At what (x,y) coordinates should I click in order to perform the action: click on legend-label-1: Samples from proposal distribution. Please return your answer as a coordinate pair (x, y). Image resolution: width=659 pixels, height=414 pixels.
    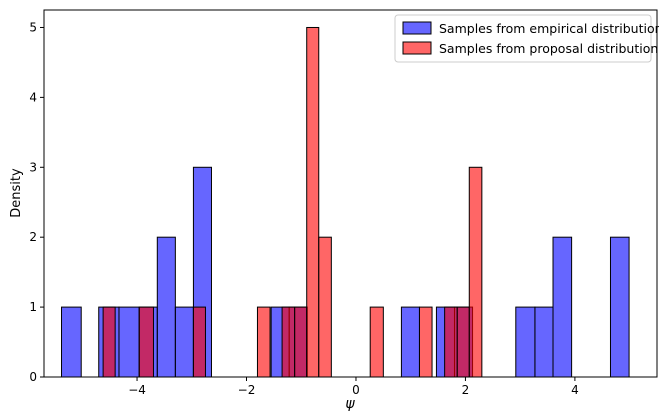
    Looking at the image, I should click on (548, 48).